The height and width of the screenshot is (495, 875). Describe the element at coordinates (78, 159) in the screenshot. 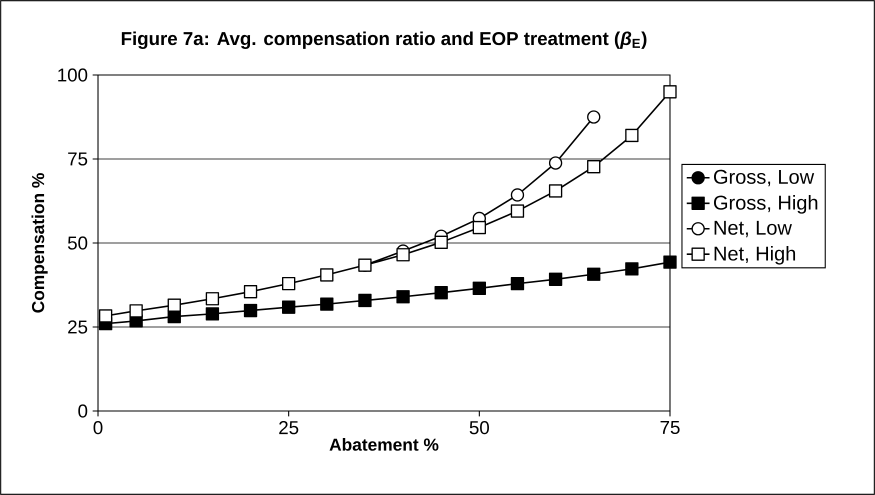

I see `y-tick-label: 75` at that location.